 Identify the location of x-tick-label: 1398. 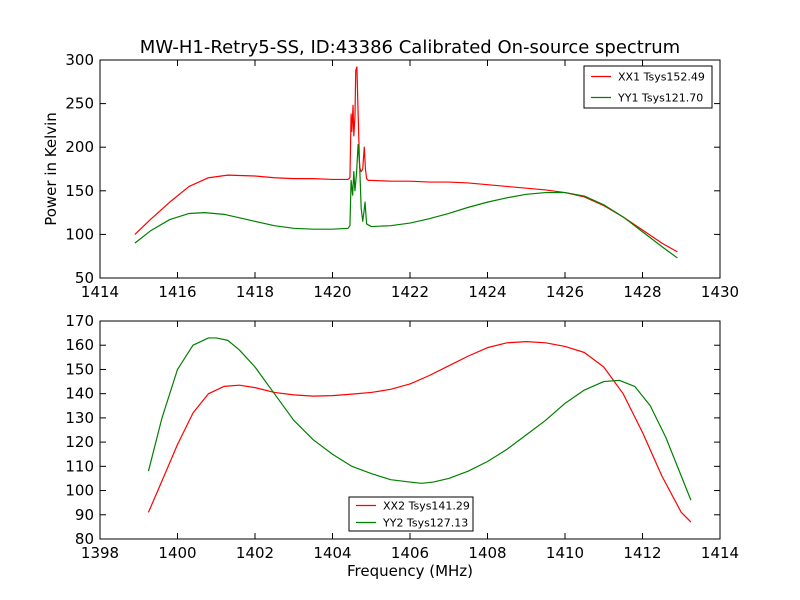
(100, 553).